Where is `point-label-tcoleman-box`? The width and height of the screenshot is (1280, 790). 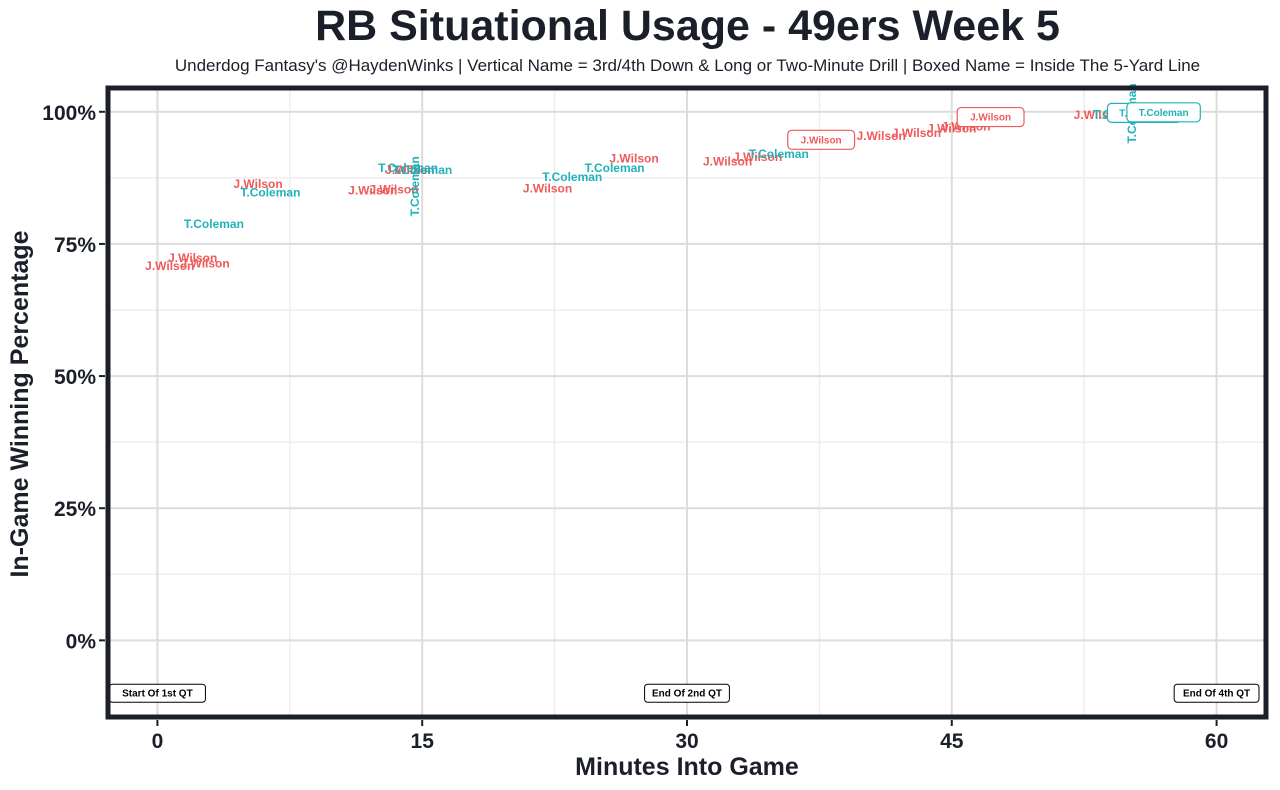
point-label-tcoleman-box is located at coordinates (1163, 112).